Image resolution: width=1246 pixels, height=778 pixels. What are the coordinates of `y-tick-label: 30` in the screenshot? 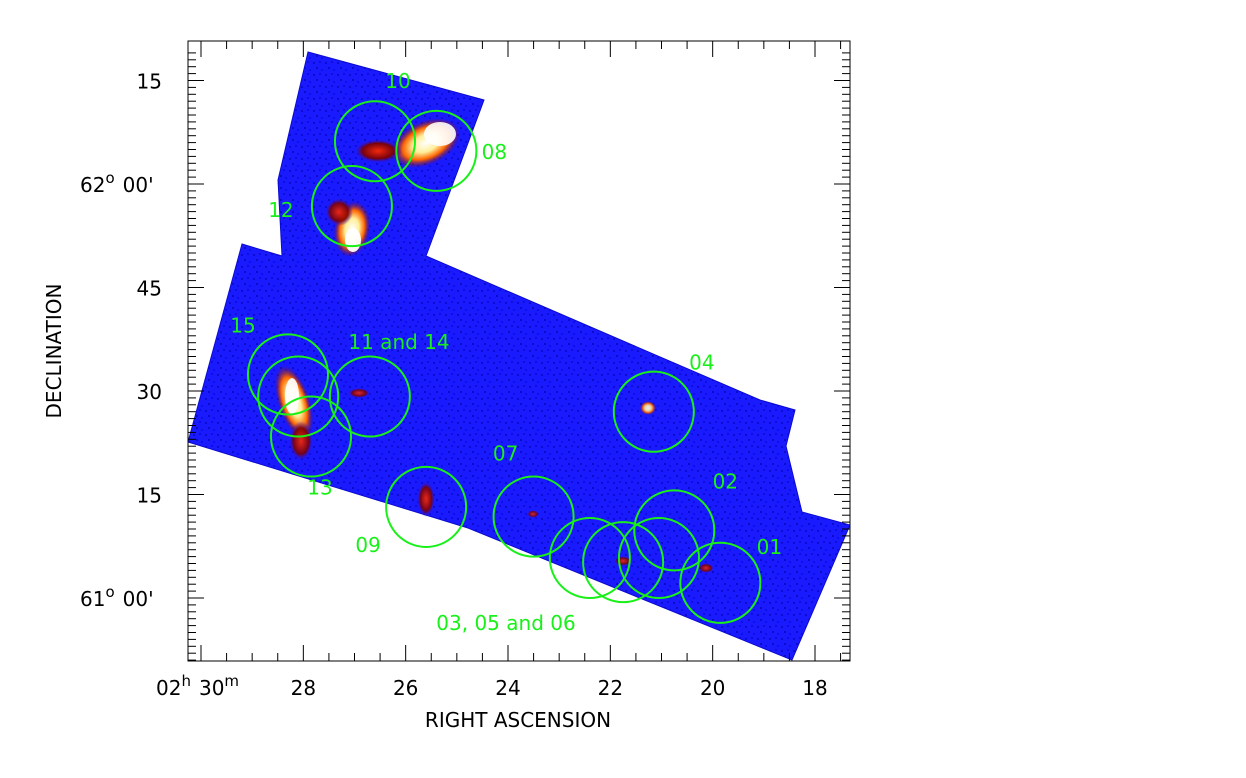 It's located at (149, 392).